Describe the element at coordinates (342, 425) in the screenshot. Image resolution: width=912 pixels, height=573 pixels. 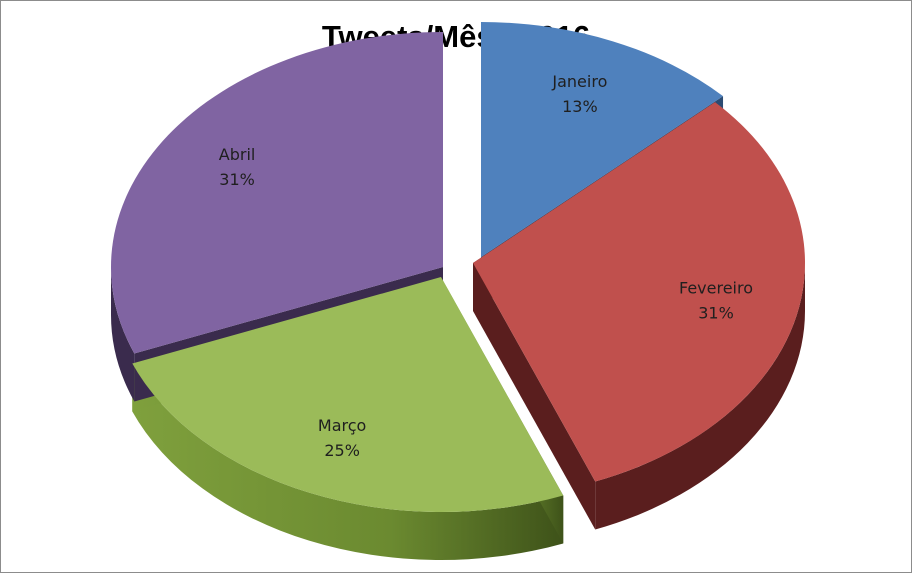
I see `slice-label-marco: Março` at that location.